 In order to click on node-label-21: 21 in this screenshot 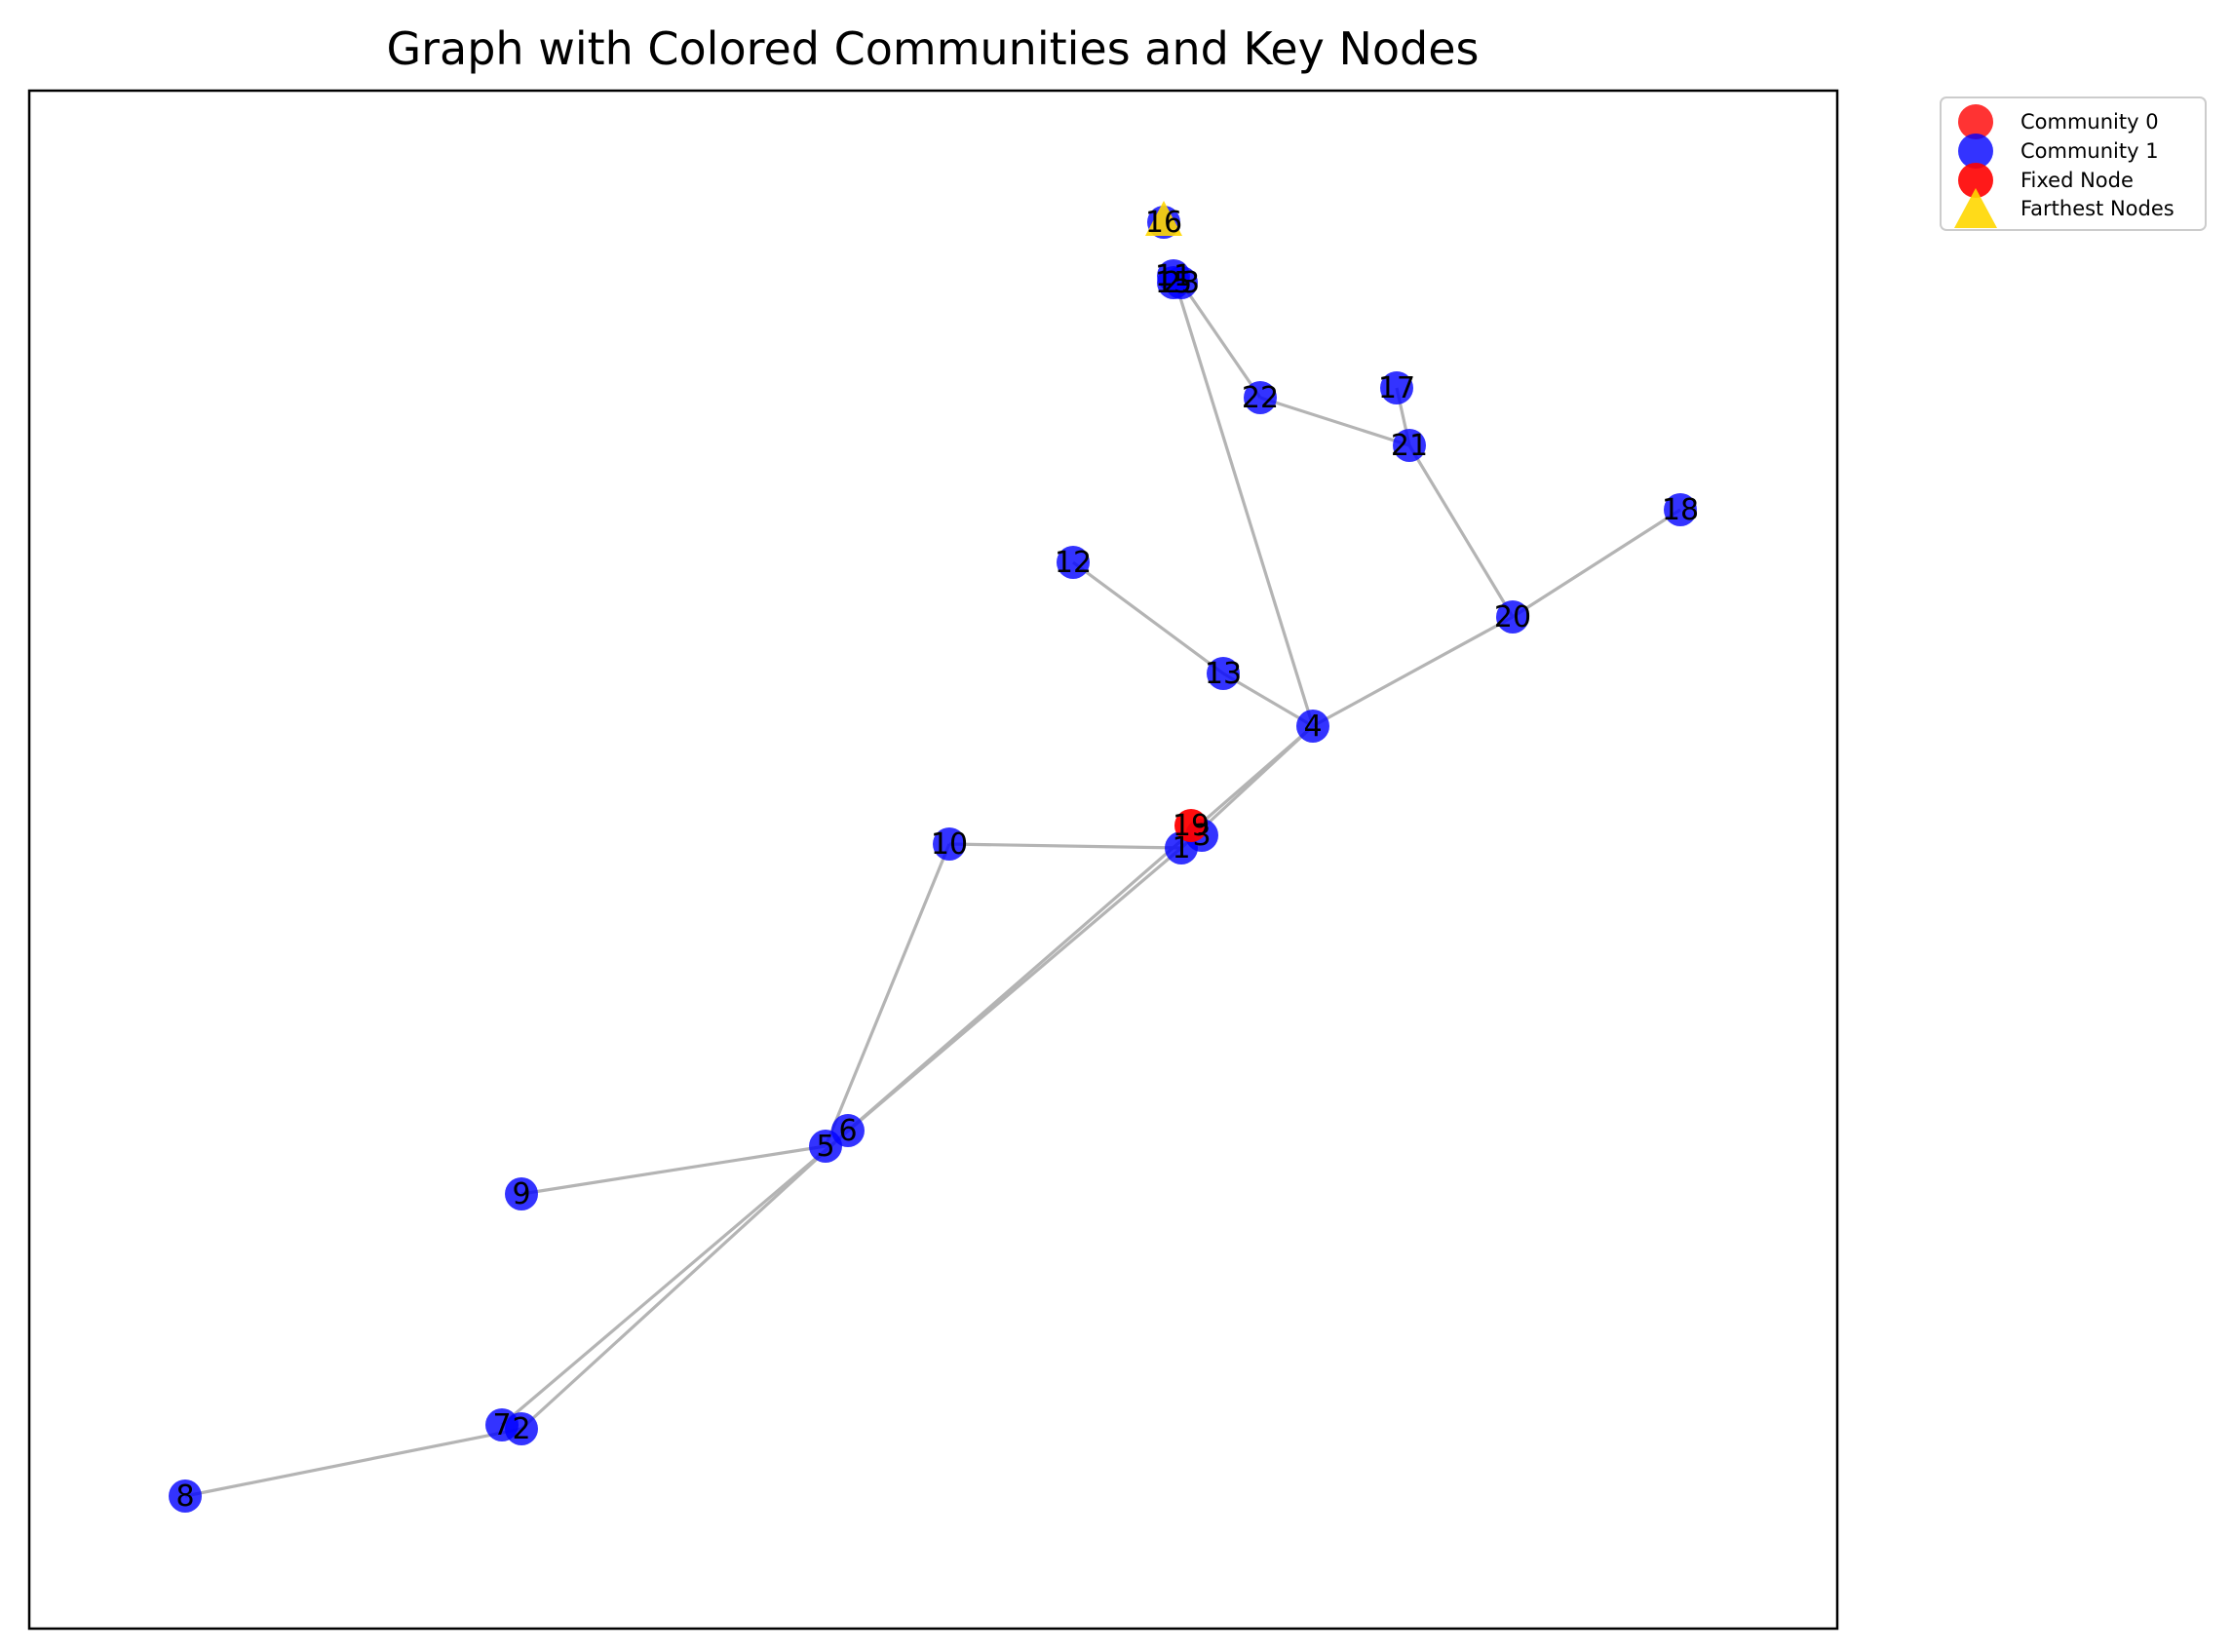, I will do `click(1410, 446)`.